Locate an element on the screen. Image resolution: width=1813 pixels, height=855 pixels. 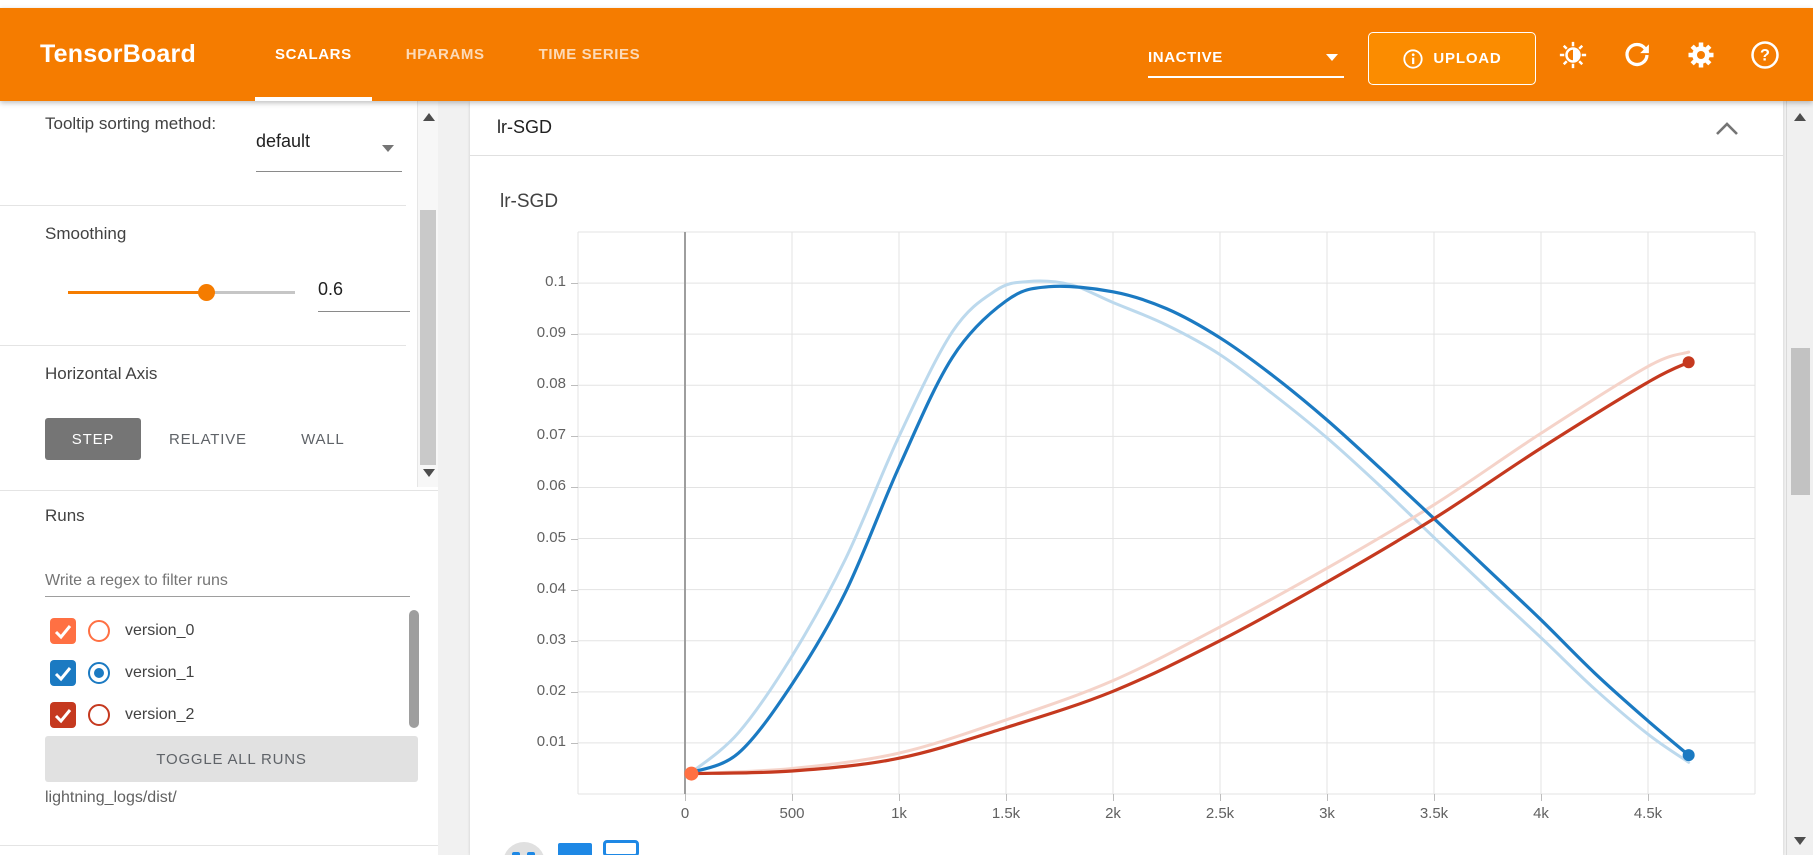
y-tick-label: 0.1 is located at coordinates (555, 282).